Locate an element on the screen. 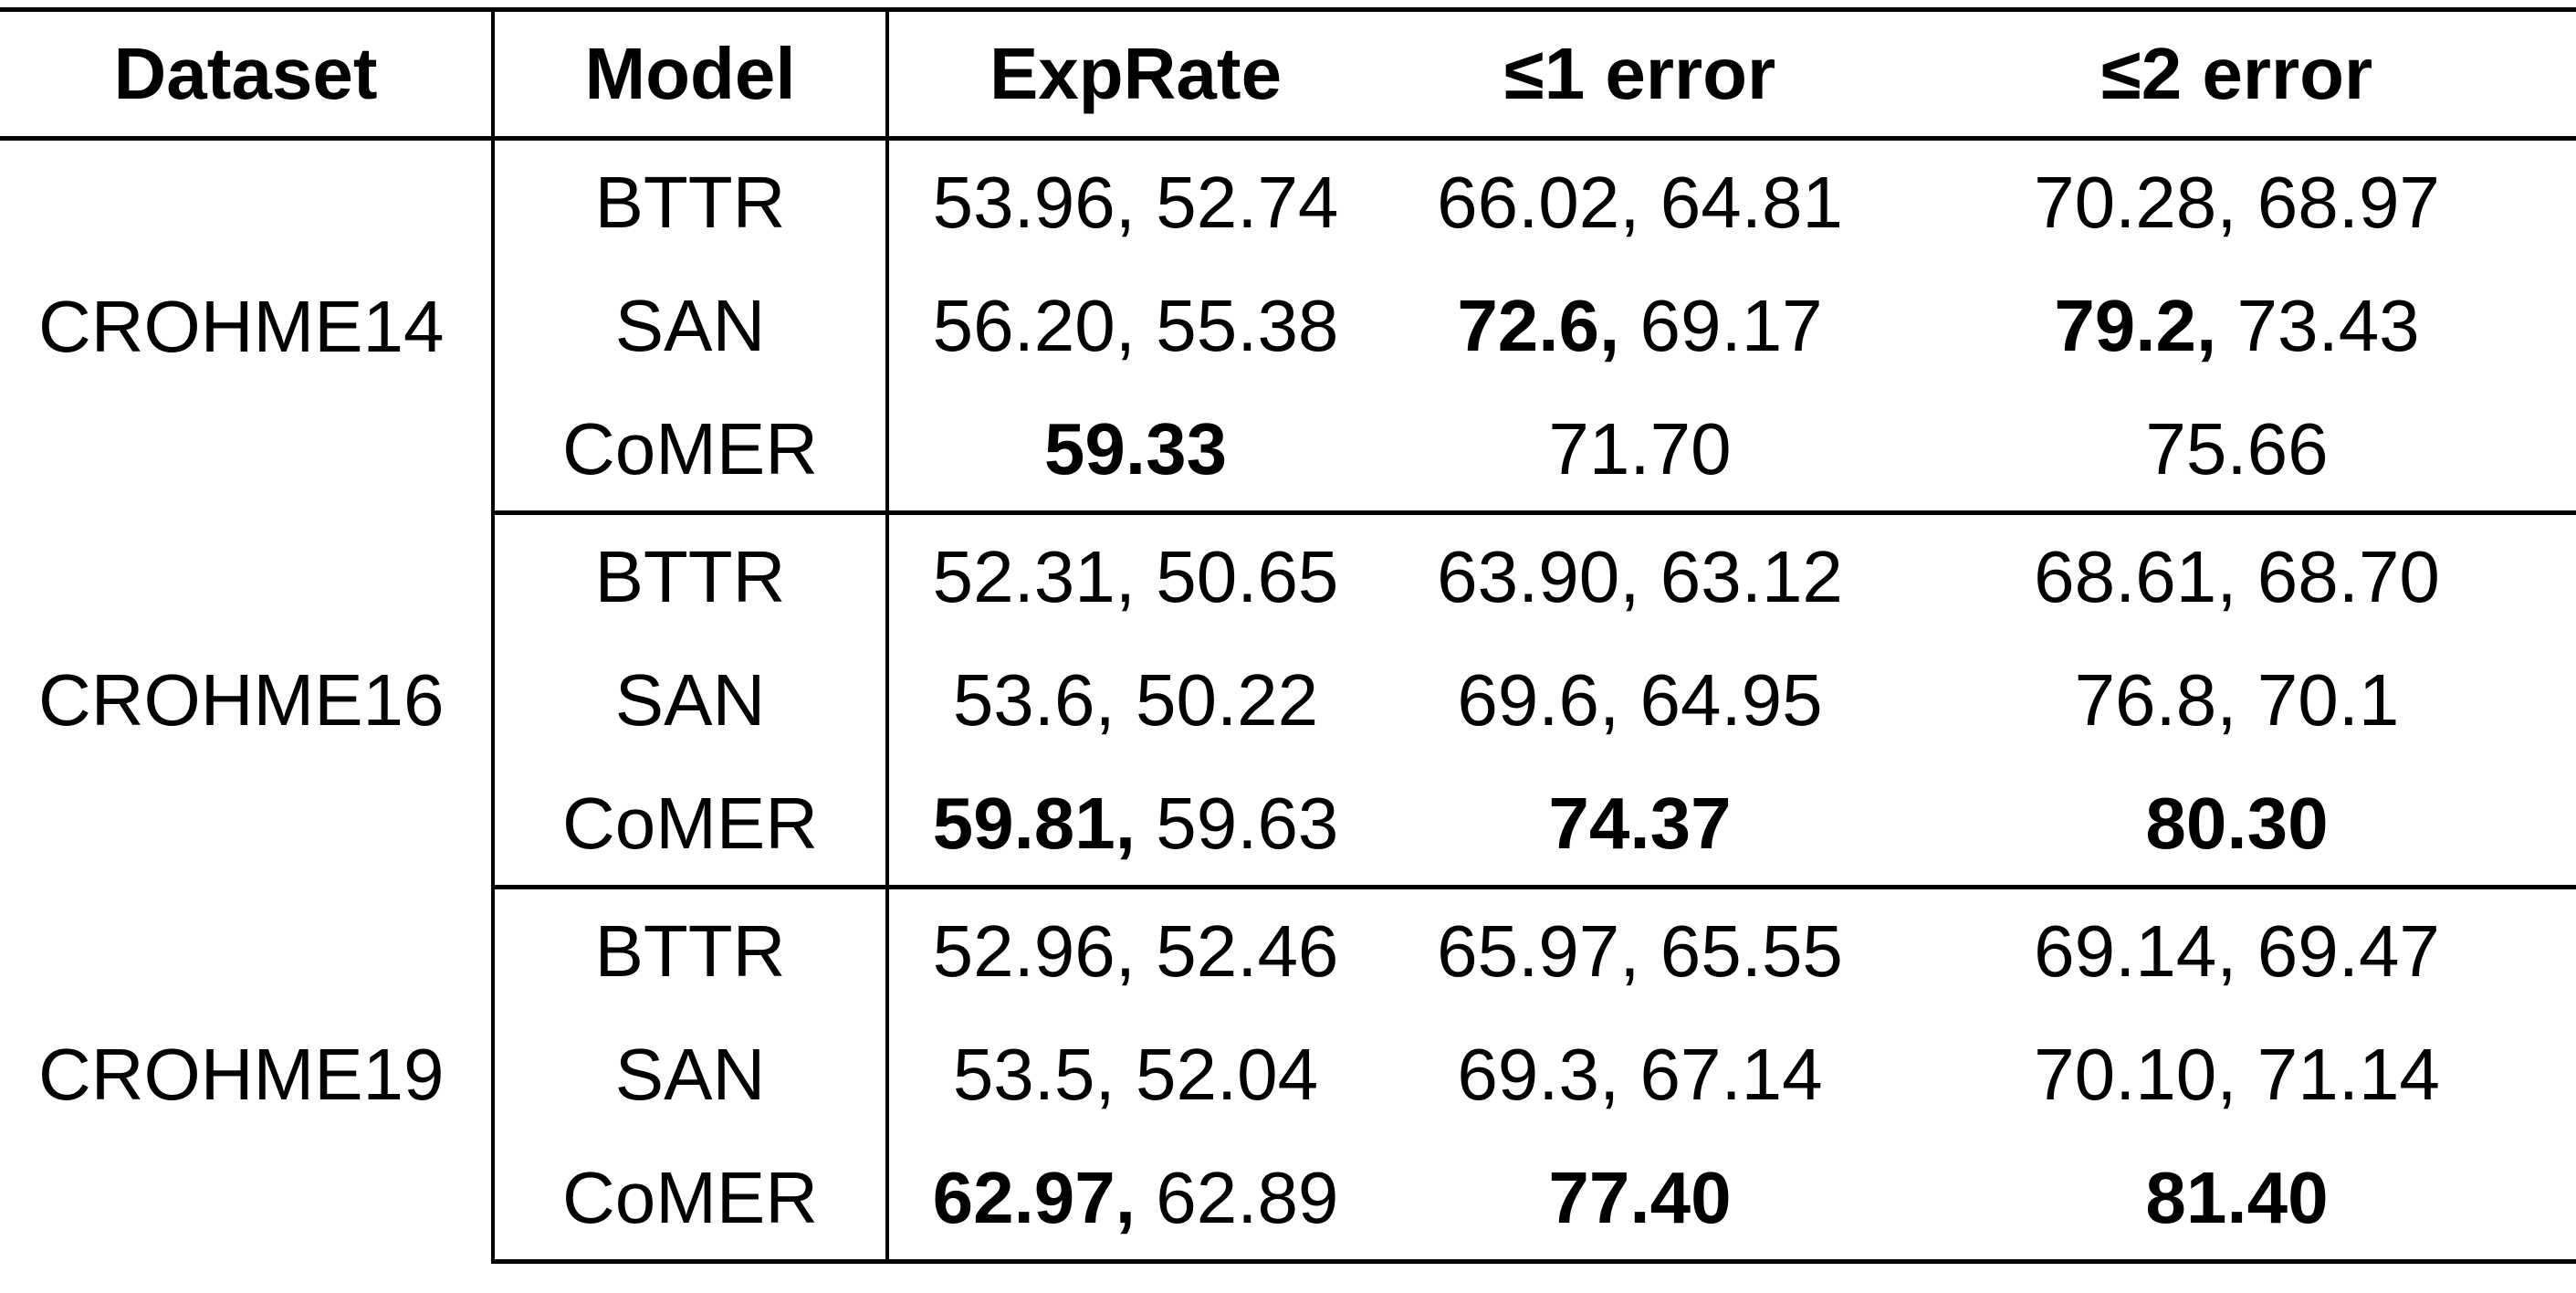 The image size is (2576, 1293). error2-value: 73.43 is located at coordinates (2318, 325).